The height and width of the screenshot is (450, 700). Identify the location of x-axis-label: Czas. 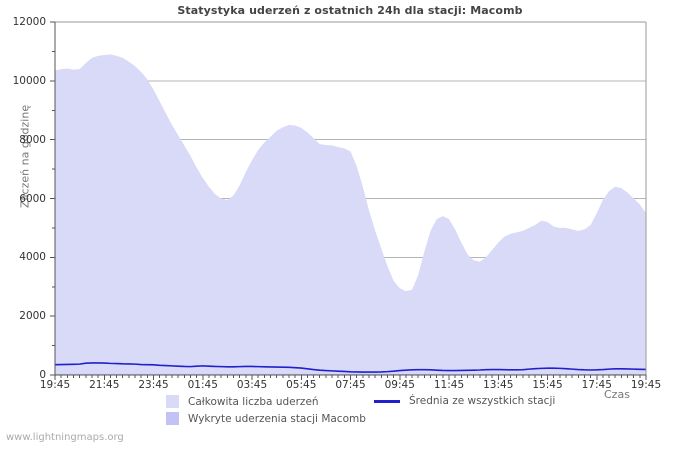
(617, 394).